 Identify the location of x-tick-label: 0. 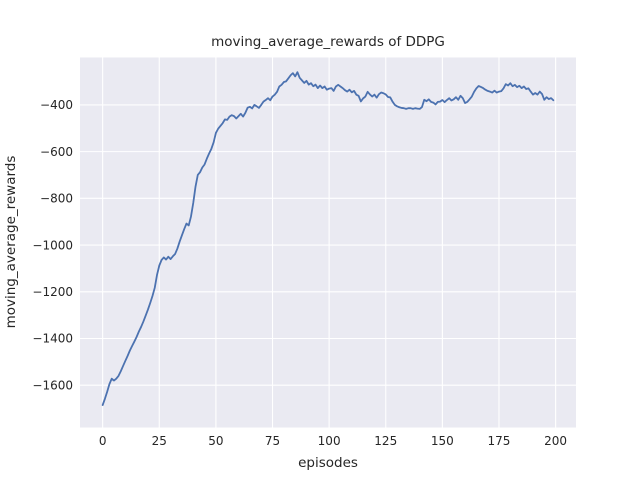
(103, 441).